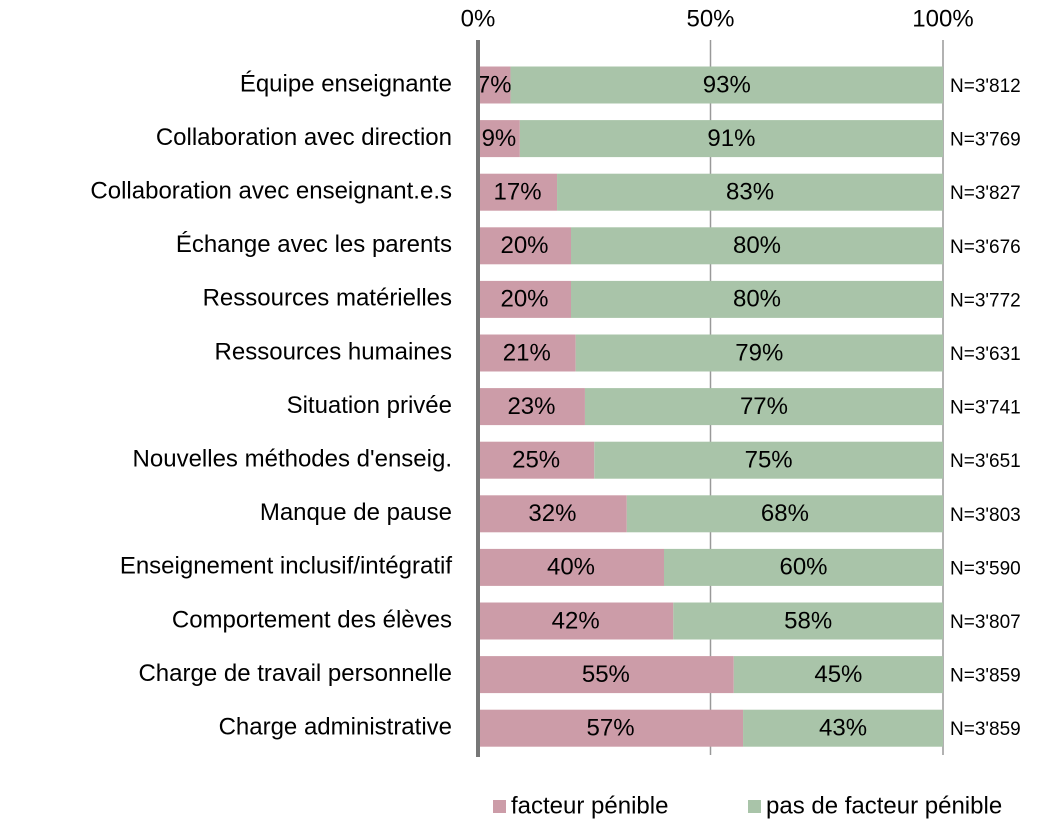 This screenshot has width=1062, height=835. Describe the element at coordinates (985, 354) in the screenshot. I see `n-label: N=3'631` at that location.